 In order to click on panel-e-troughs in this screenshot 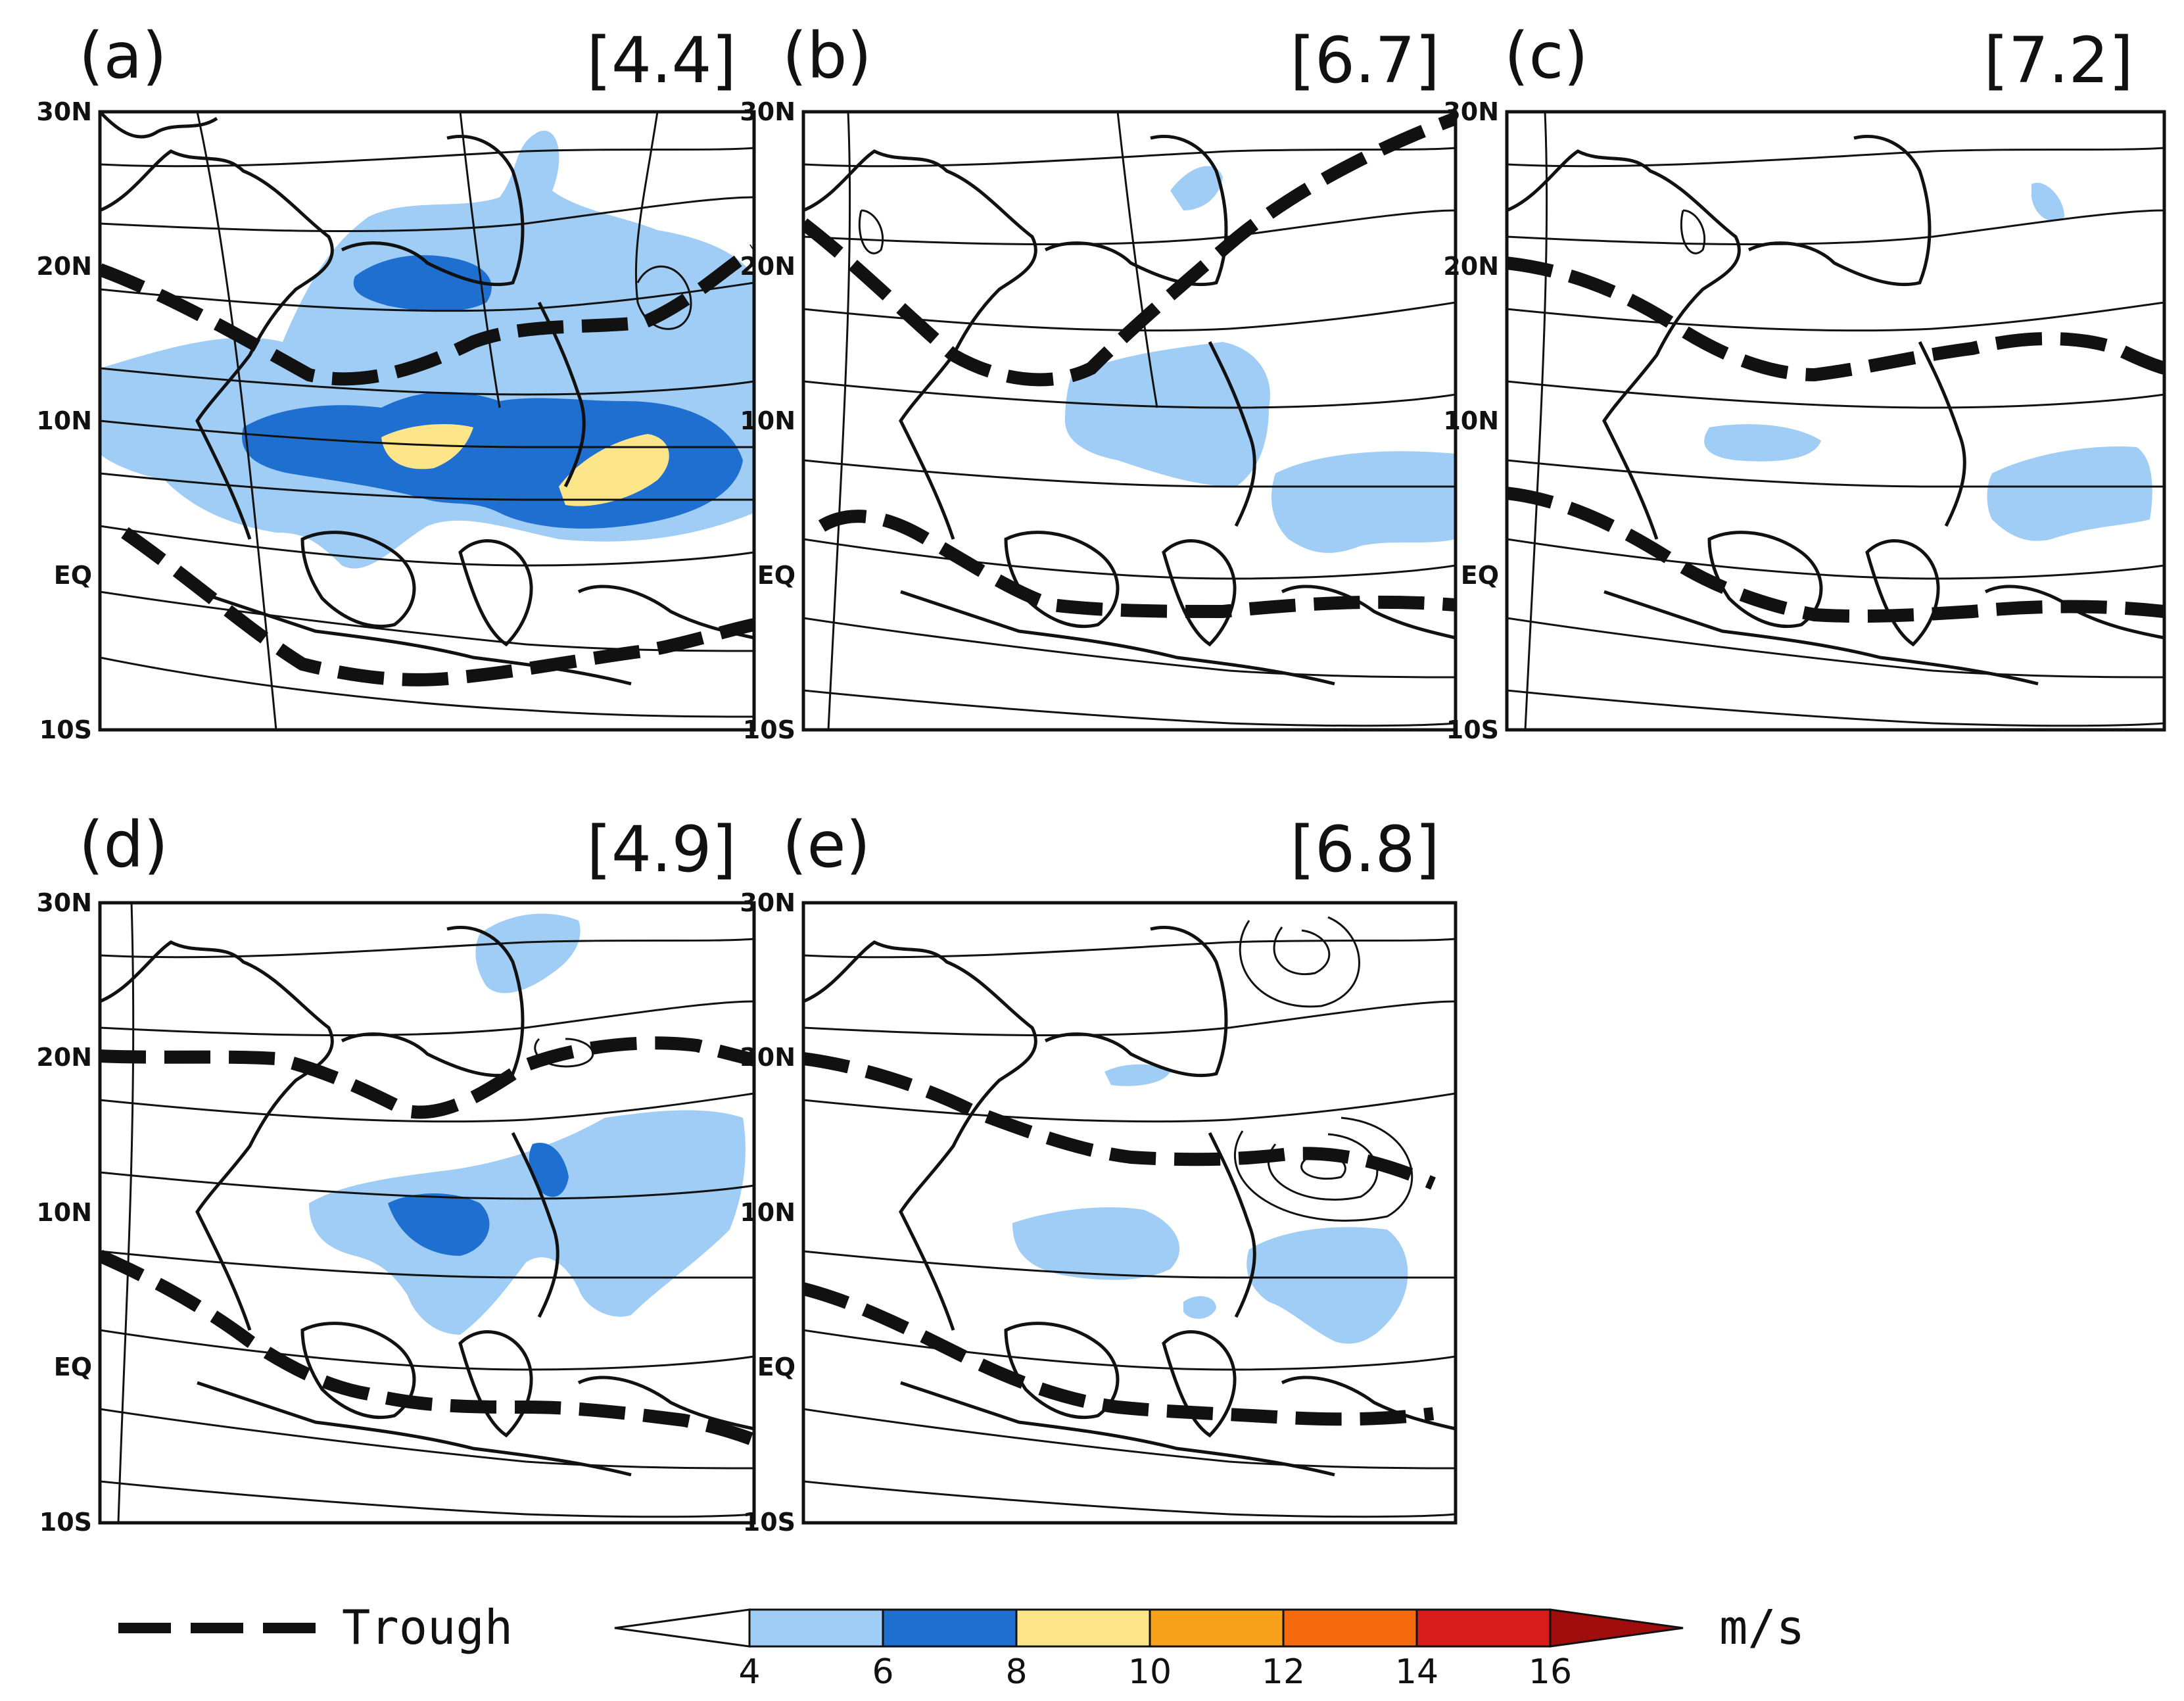, I will do `click(1119, 1239)`.